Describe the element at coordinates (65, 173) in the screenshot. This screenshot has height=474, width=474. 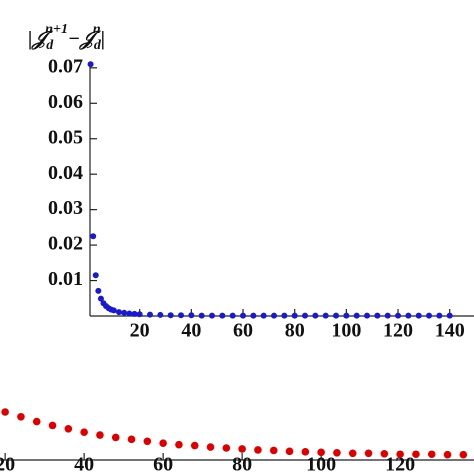
I see `y-tick-label: 0.04` at that location.